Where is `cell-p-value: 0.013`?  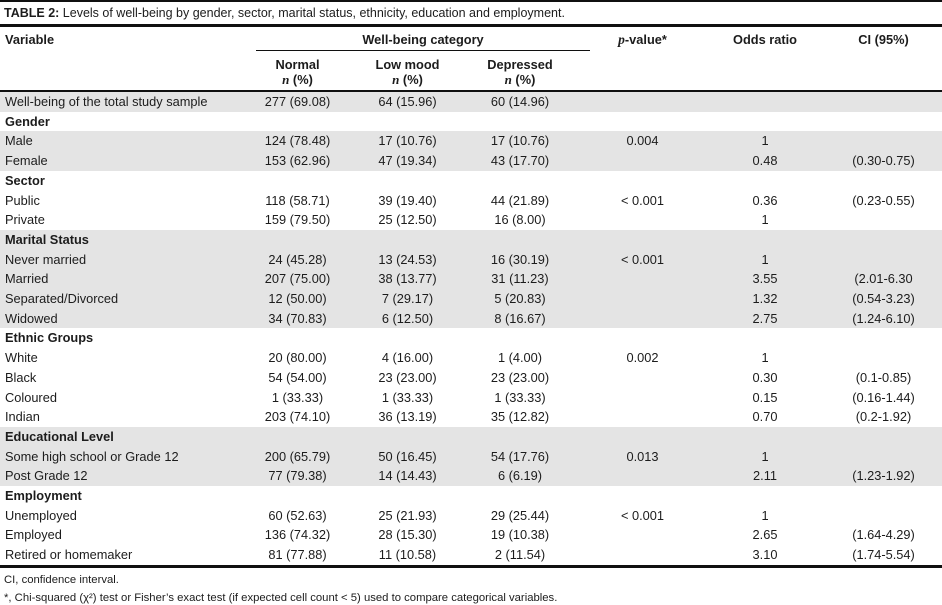
cell-p-value: 0.013 is located at coordinates (642, 456).